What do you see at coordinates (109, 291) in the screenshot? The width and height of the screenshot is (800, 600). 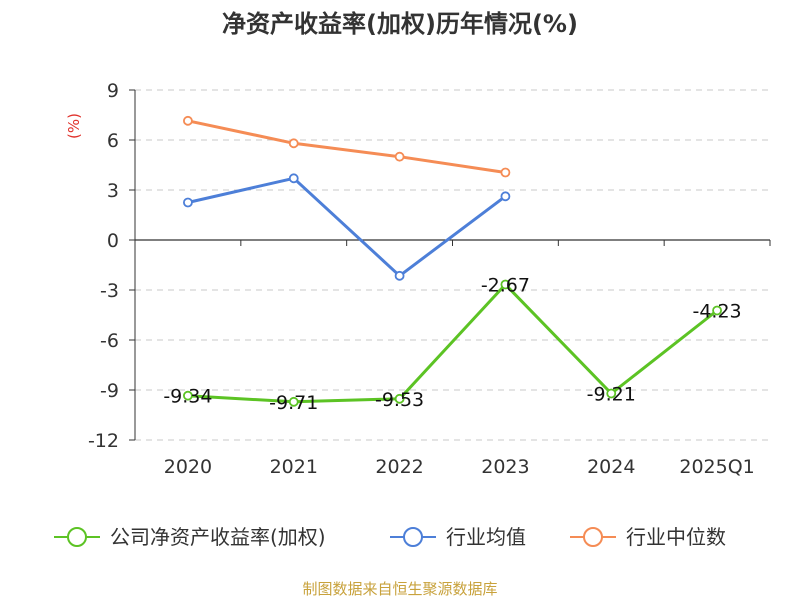 I see `y-tick-label: -3` at bounding box center [109, 291].